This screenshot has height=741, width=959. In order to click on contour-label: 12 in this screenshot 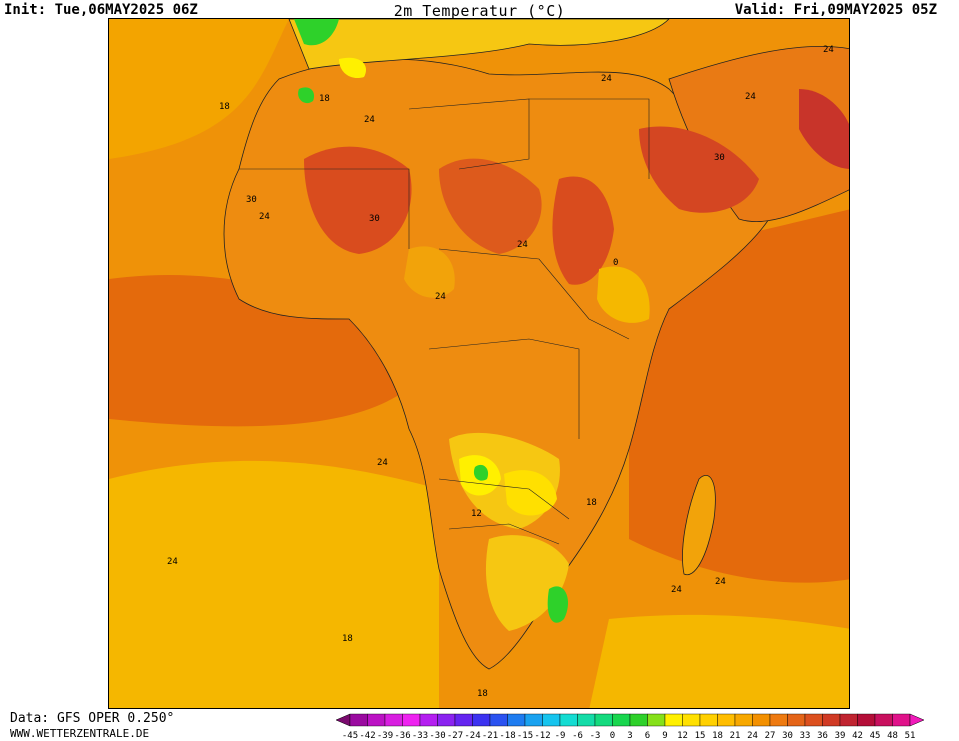, I will do `click(476, 514)`.